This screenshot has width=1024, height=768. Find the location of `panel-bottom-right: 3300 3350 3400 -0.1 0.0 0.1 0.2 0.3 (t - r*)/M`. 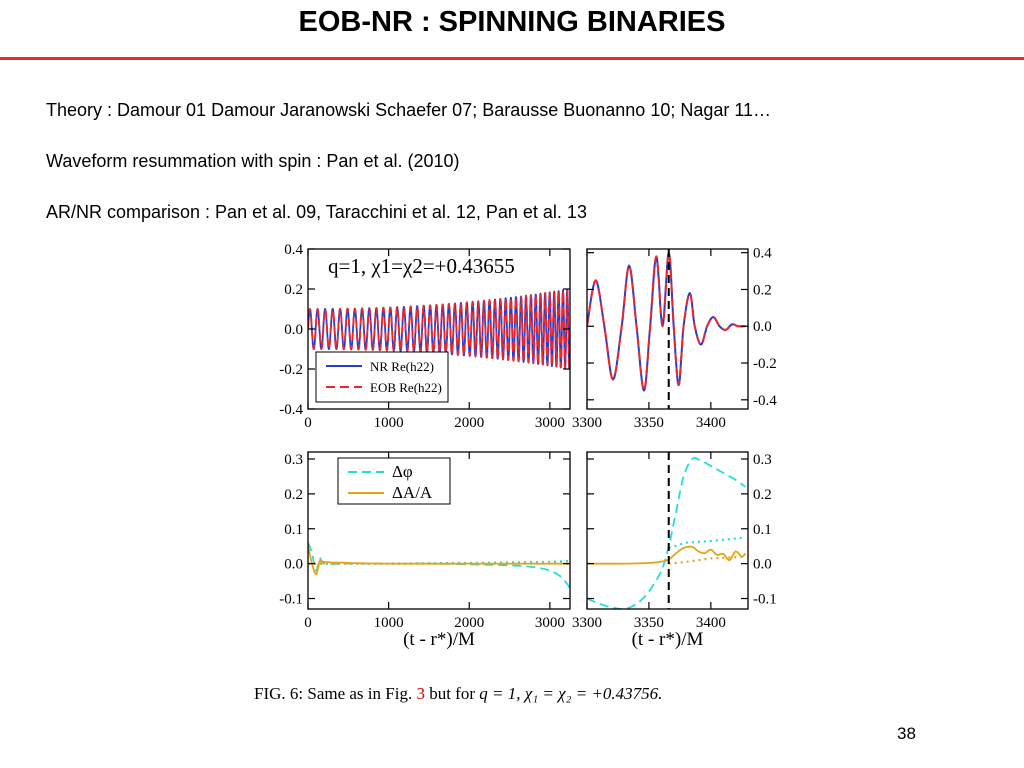

panel-bottom-right: 3300 3350 3400 -0.1 0.0 0.1 0.2 0.3 (t - r*)/M is located at coordinates (674, 550).